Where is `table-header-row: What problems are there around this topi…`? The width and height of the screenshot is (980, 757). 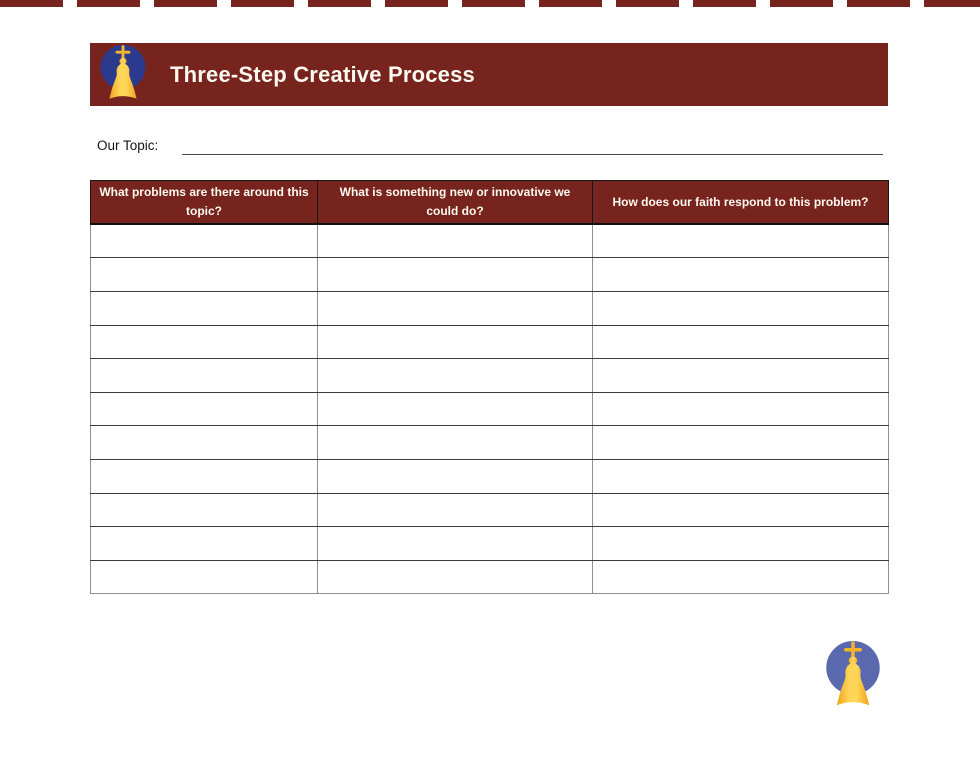 table-header-row: What problems are there around this topi… is located at coordinates (489, 203).